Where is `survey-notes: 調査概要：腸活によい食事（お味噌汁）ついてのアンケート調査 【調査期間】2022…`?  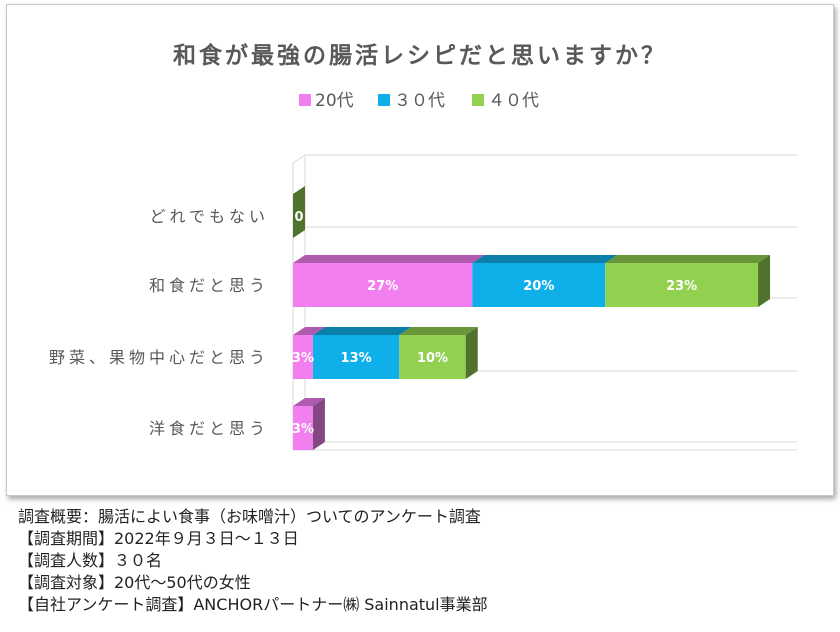 survey-notes: 調査概要：腸活によい食事（お味噌汁）ついてのアンケート調査 【調査期間】2022… is located at coordinates (253, 561).